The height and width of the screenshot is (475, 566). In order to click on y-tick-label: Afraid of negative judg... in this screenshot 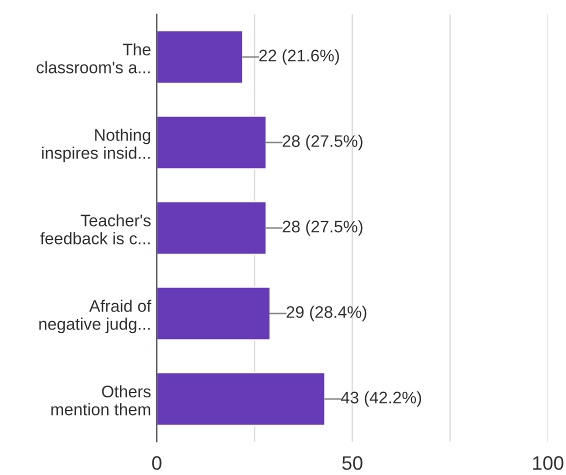, I will do `click(95, 317)`.